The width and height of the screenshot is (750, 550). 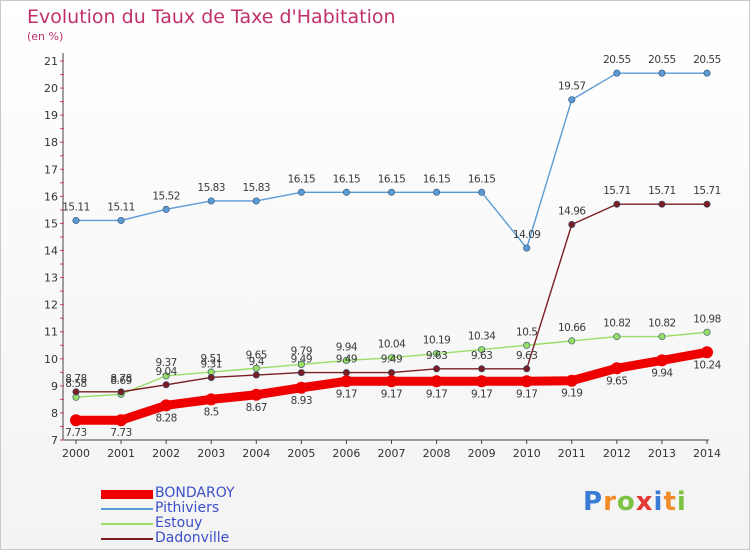 What do you see at coordinates (670, 502) in the screenshot?
I see `logo-letter: t` at bounding box center [670, 502].